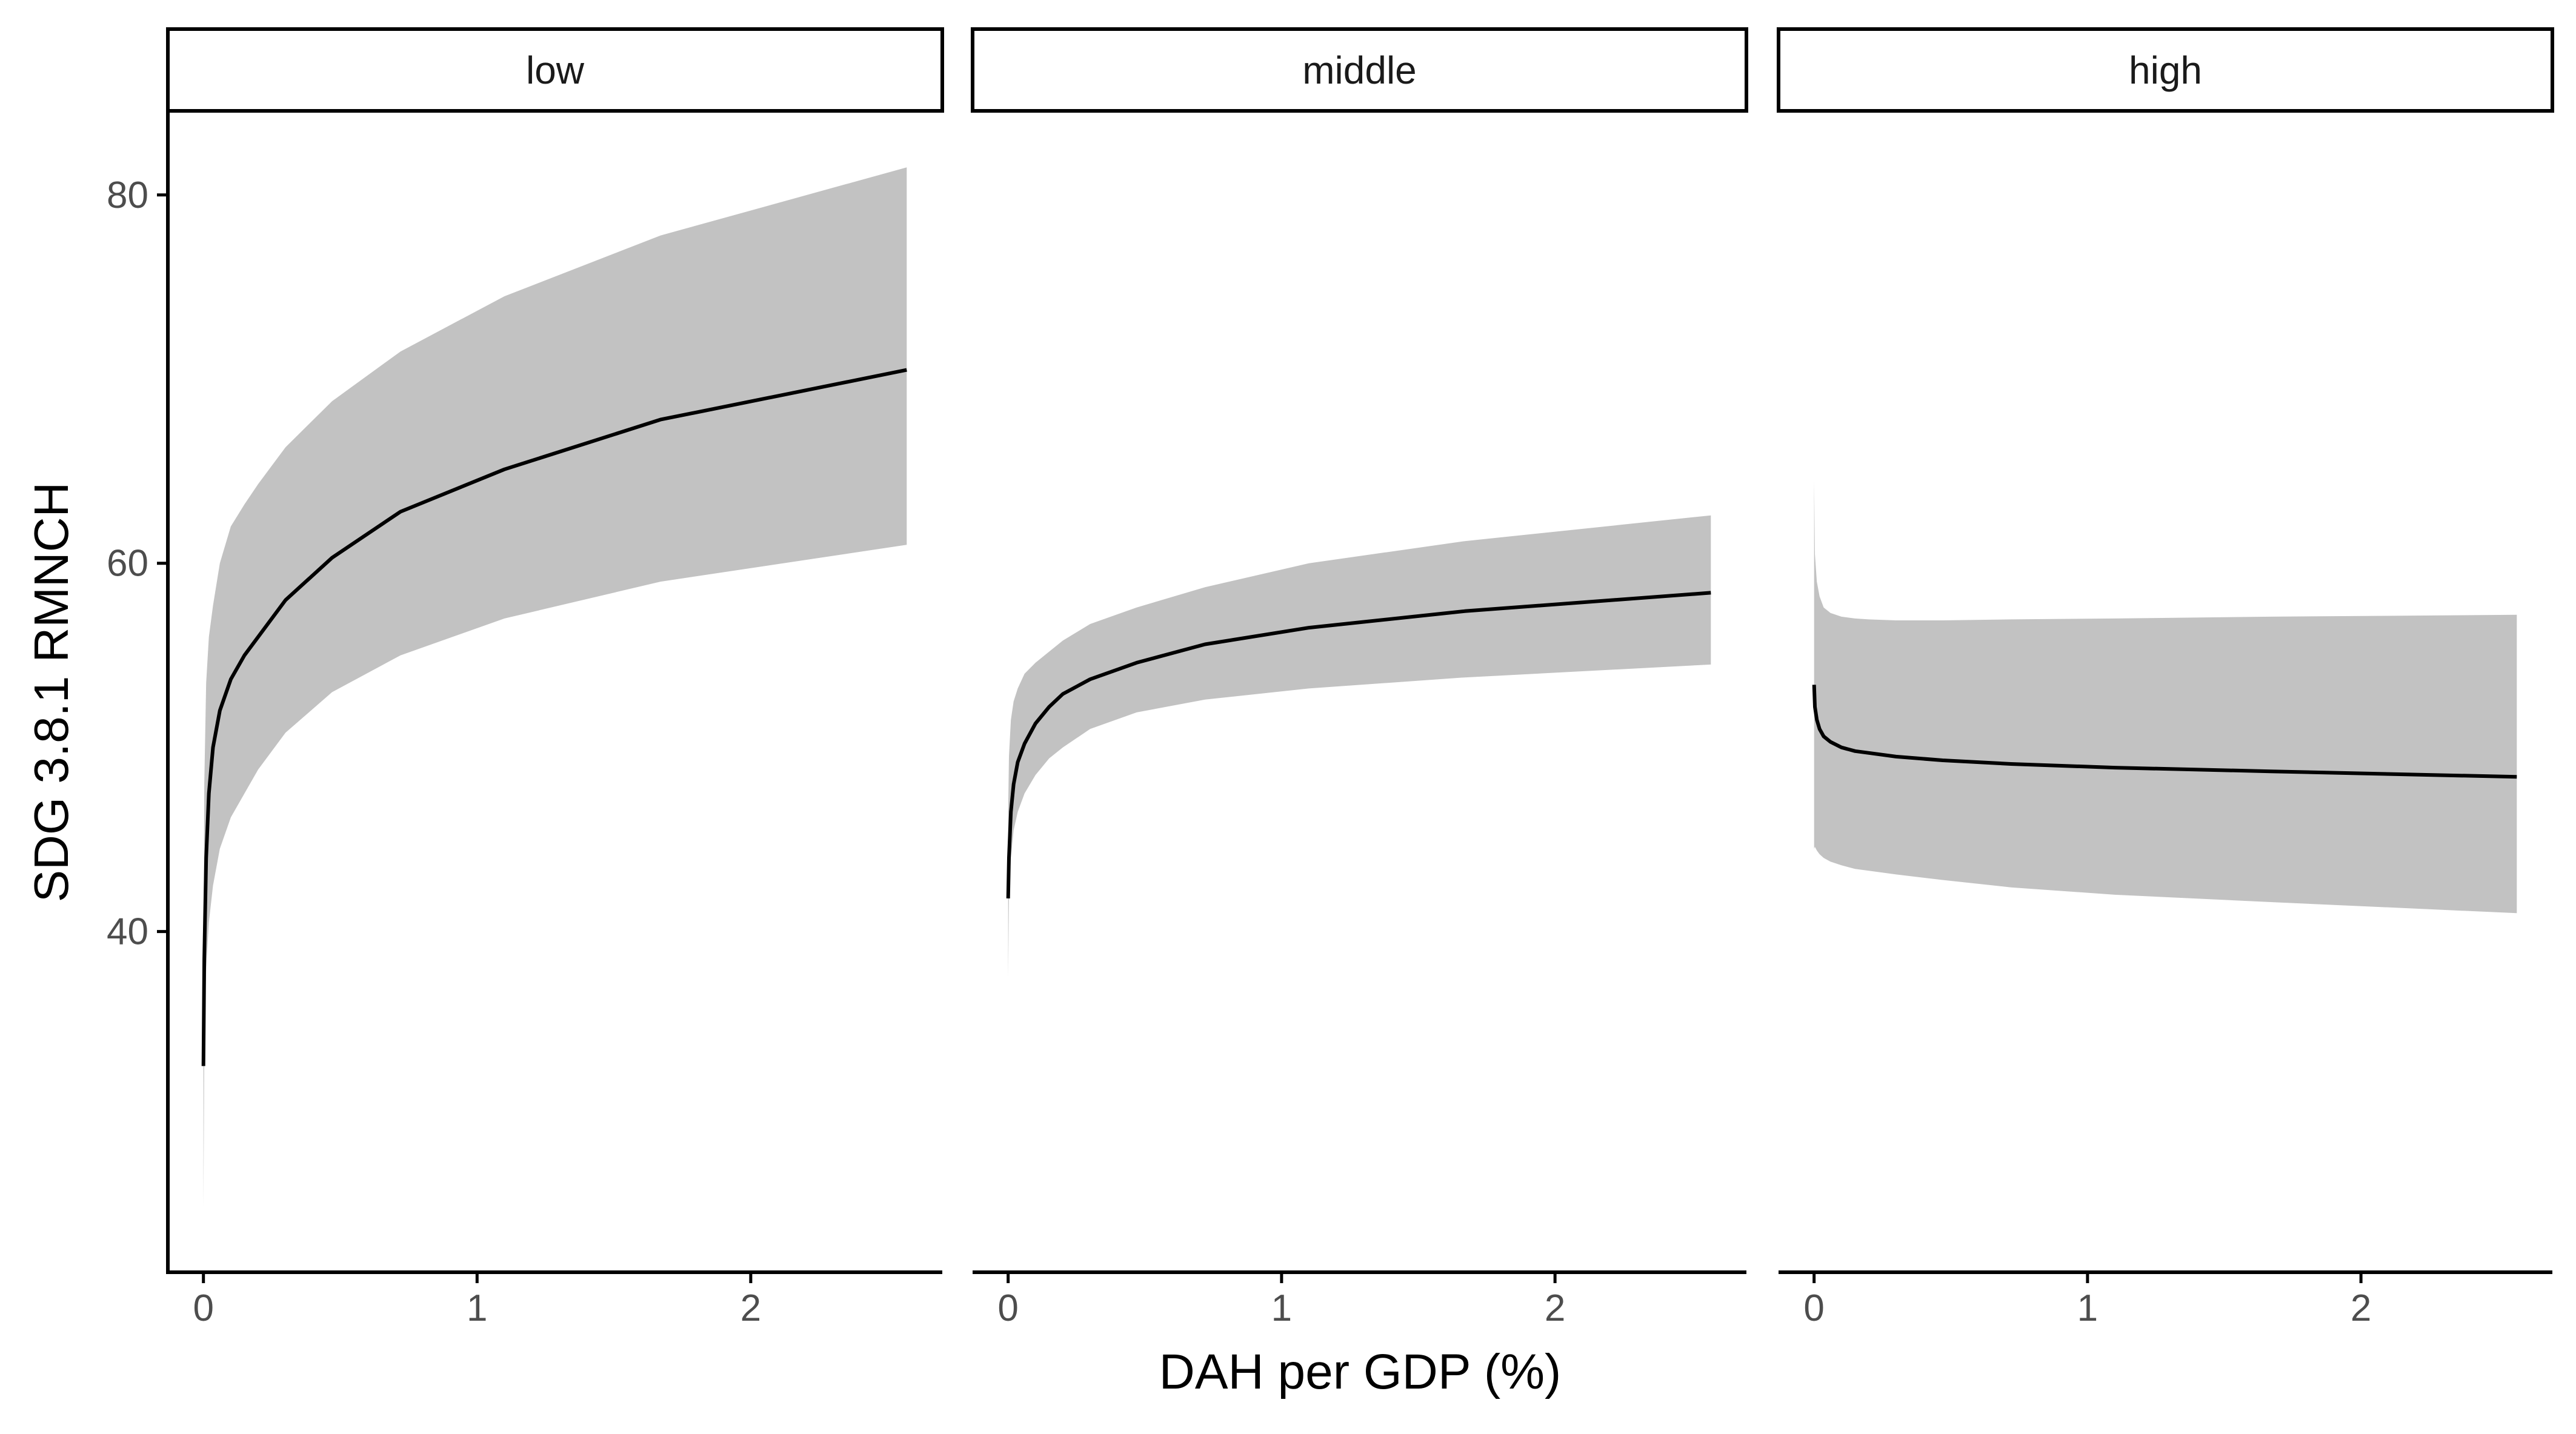  What do you see at coordinates (127, 564) in the screenshot?
I see `y-tick-label: 60` at bounding box center [127, 564].